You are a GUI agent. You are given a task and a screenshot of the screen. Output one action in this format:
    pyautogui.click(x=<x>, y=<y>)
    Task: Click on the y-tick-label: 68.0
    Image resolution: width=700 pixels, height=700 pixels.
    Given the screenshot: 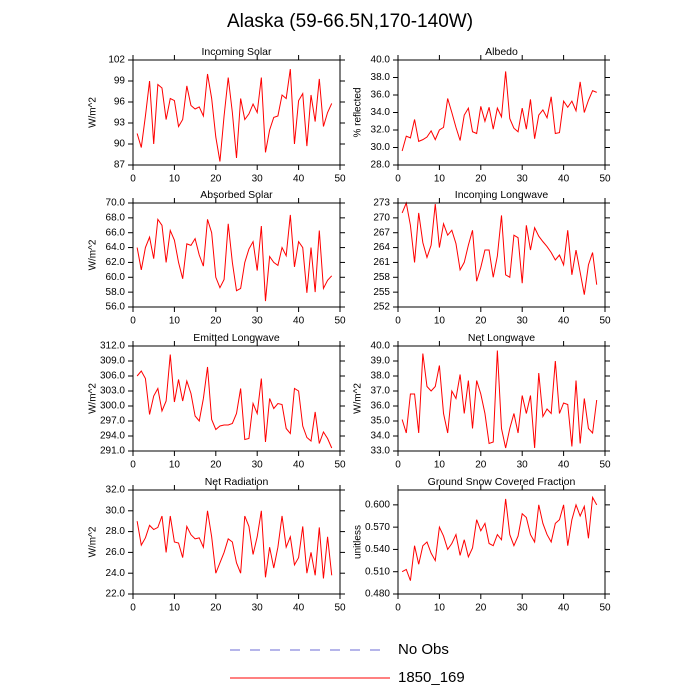 What is the action you would take?
    pyautogui.click(x=116, y=217)
    